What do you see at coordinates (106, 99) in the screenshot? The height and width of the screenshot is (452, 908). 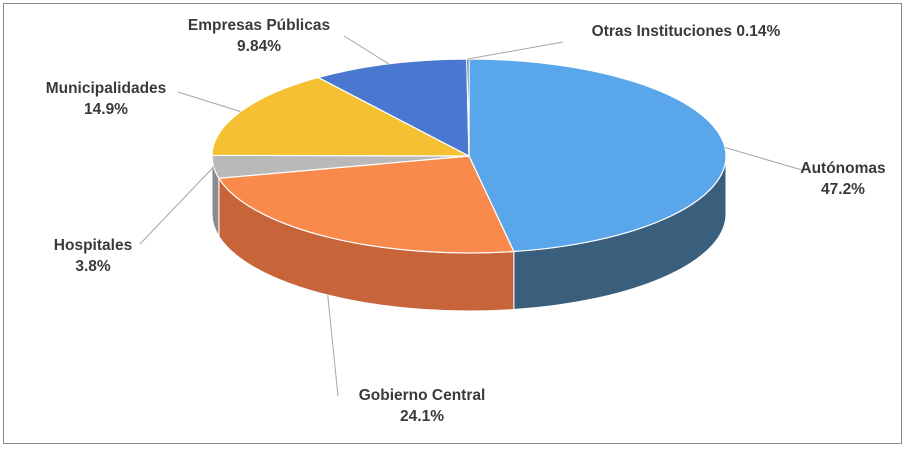 I see `data-label-municipalidades: Municipalidades 14.9%` at bounding box center [106, 99].